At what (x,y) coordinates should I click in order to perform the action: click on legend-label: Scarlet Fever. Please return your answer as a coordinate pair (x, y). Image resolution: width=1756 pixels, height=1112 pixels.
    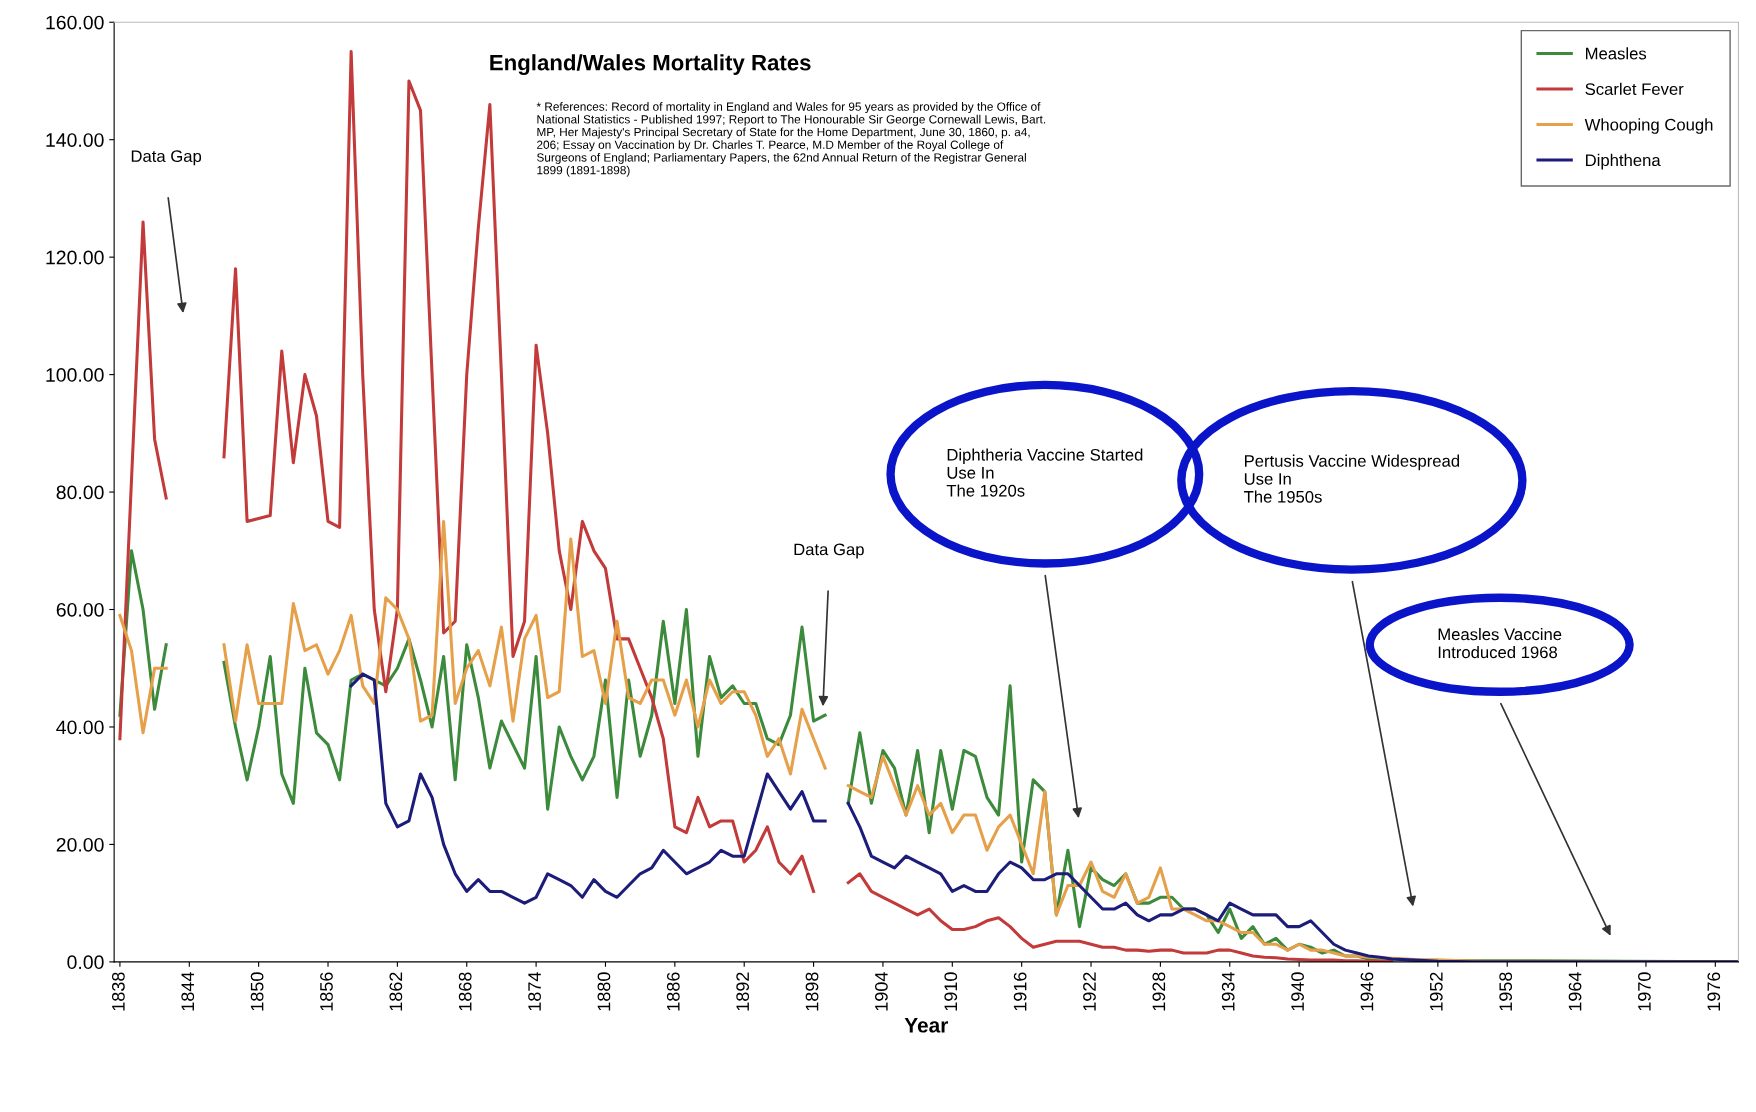
    Looking at the image, I should click on (1634, 89).